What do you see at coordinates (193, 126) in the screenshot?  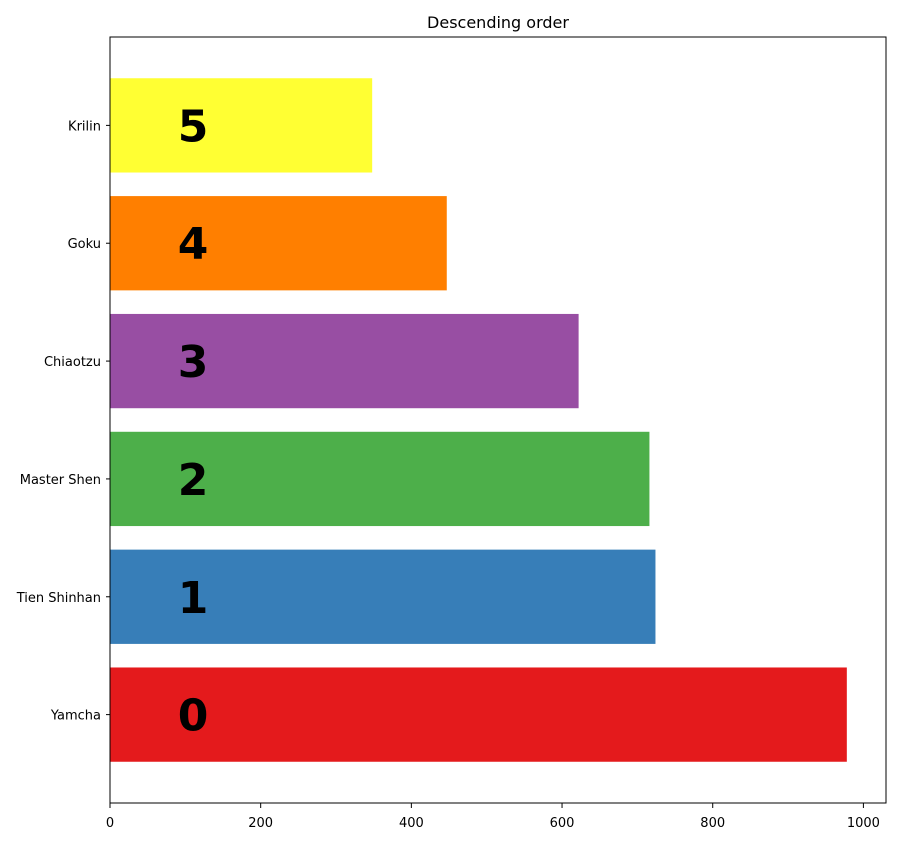 I see `bar-label-krilin: 5` at bounding box center [193, 126].